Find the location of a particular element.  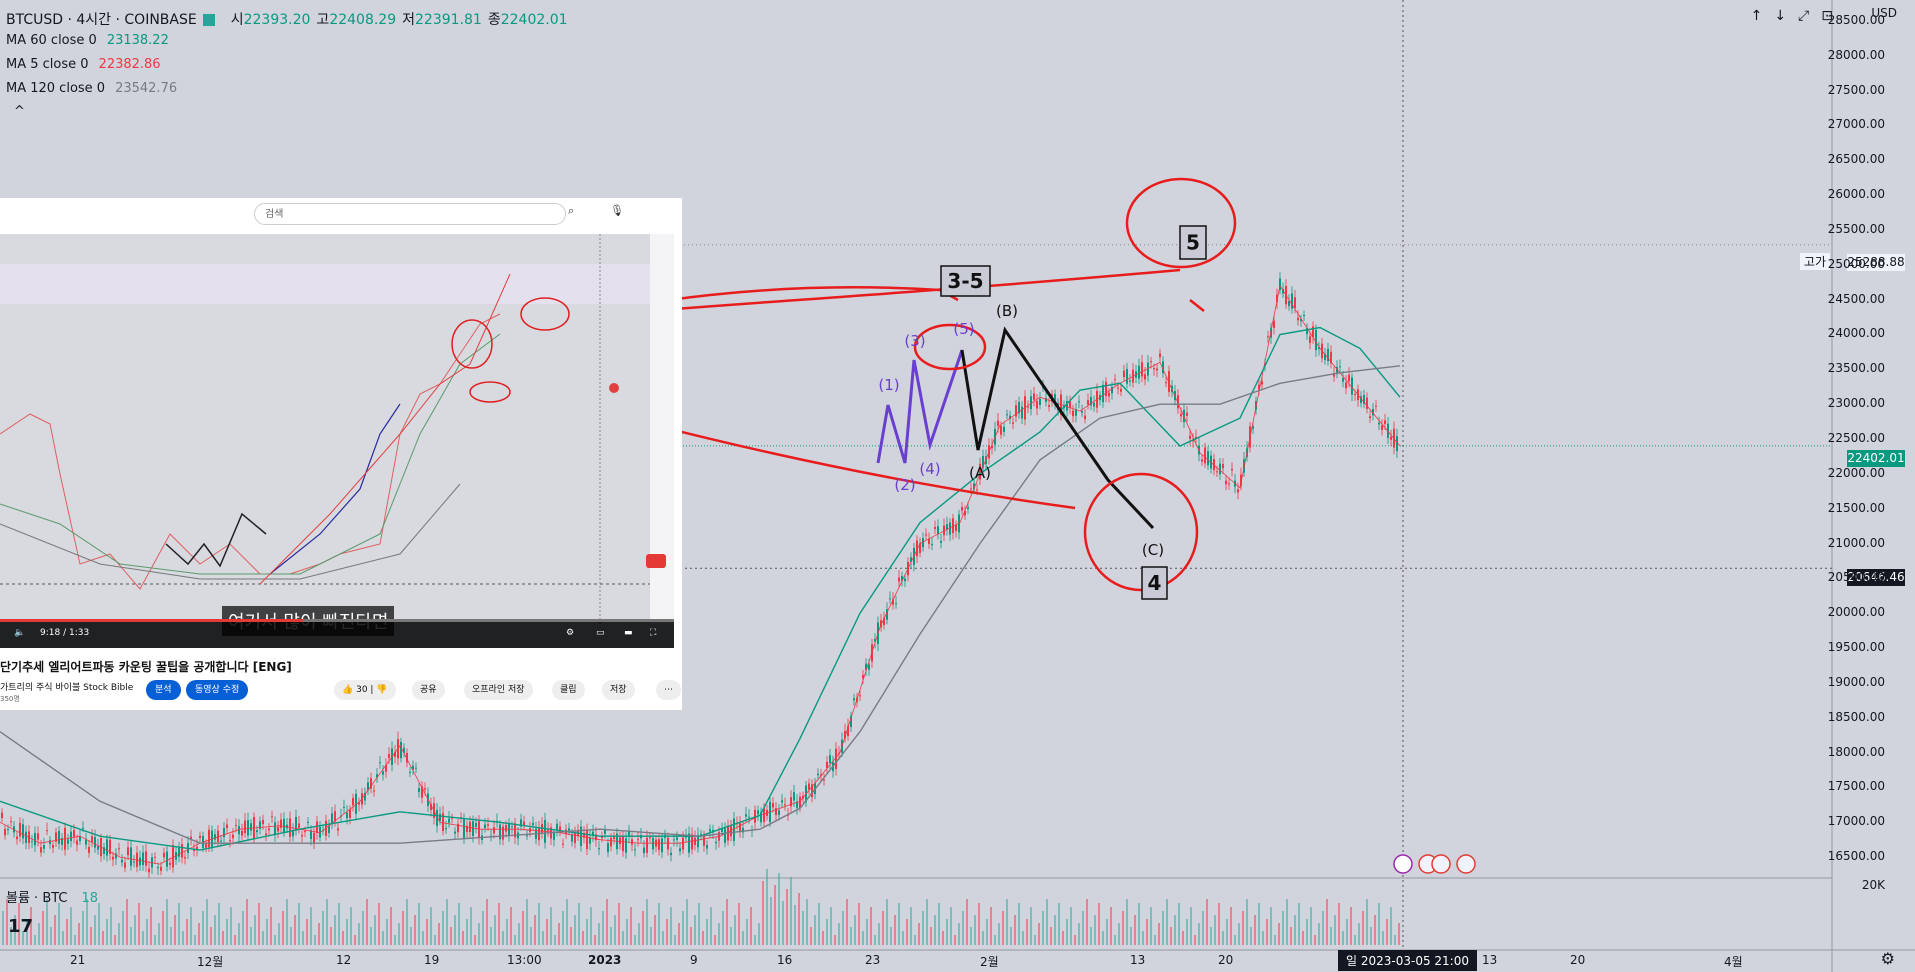

clip-button: 클립 is located at coordinates (568, 690).